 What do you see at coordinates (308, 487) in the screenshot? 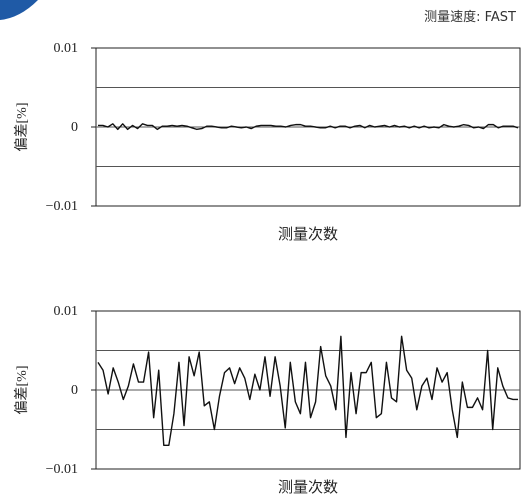
I see `chart-bottom-xlabel: 测量次数` at bounding box center [308, 487].